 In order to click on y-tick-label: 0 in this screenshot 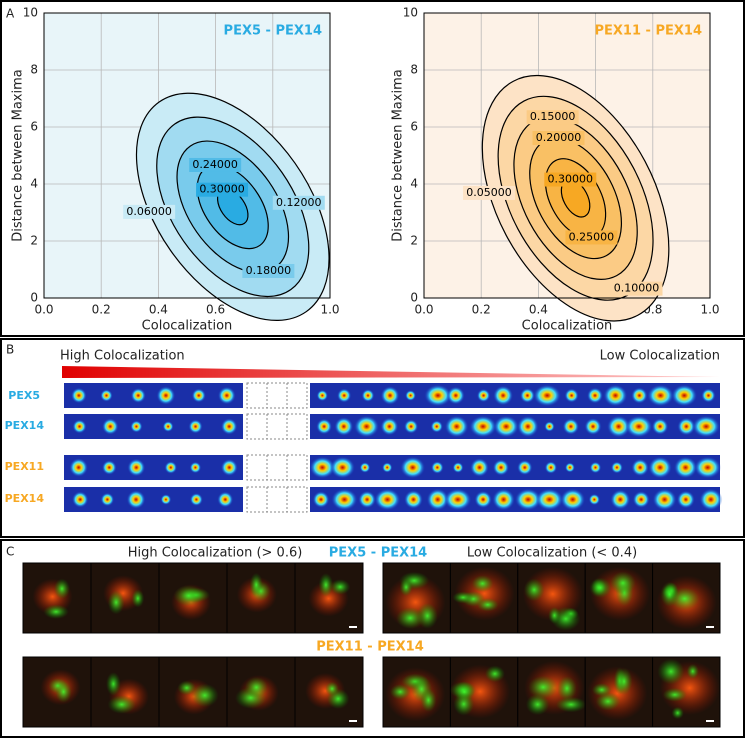, I will do `click(34, 298)`.